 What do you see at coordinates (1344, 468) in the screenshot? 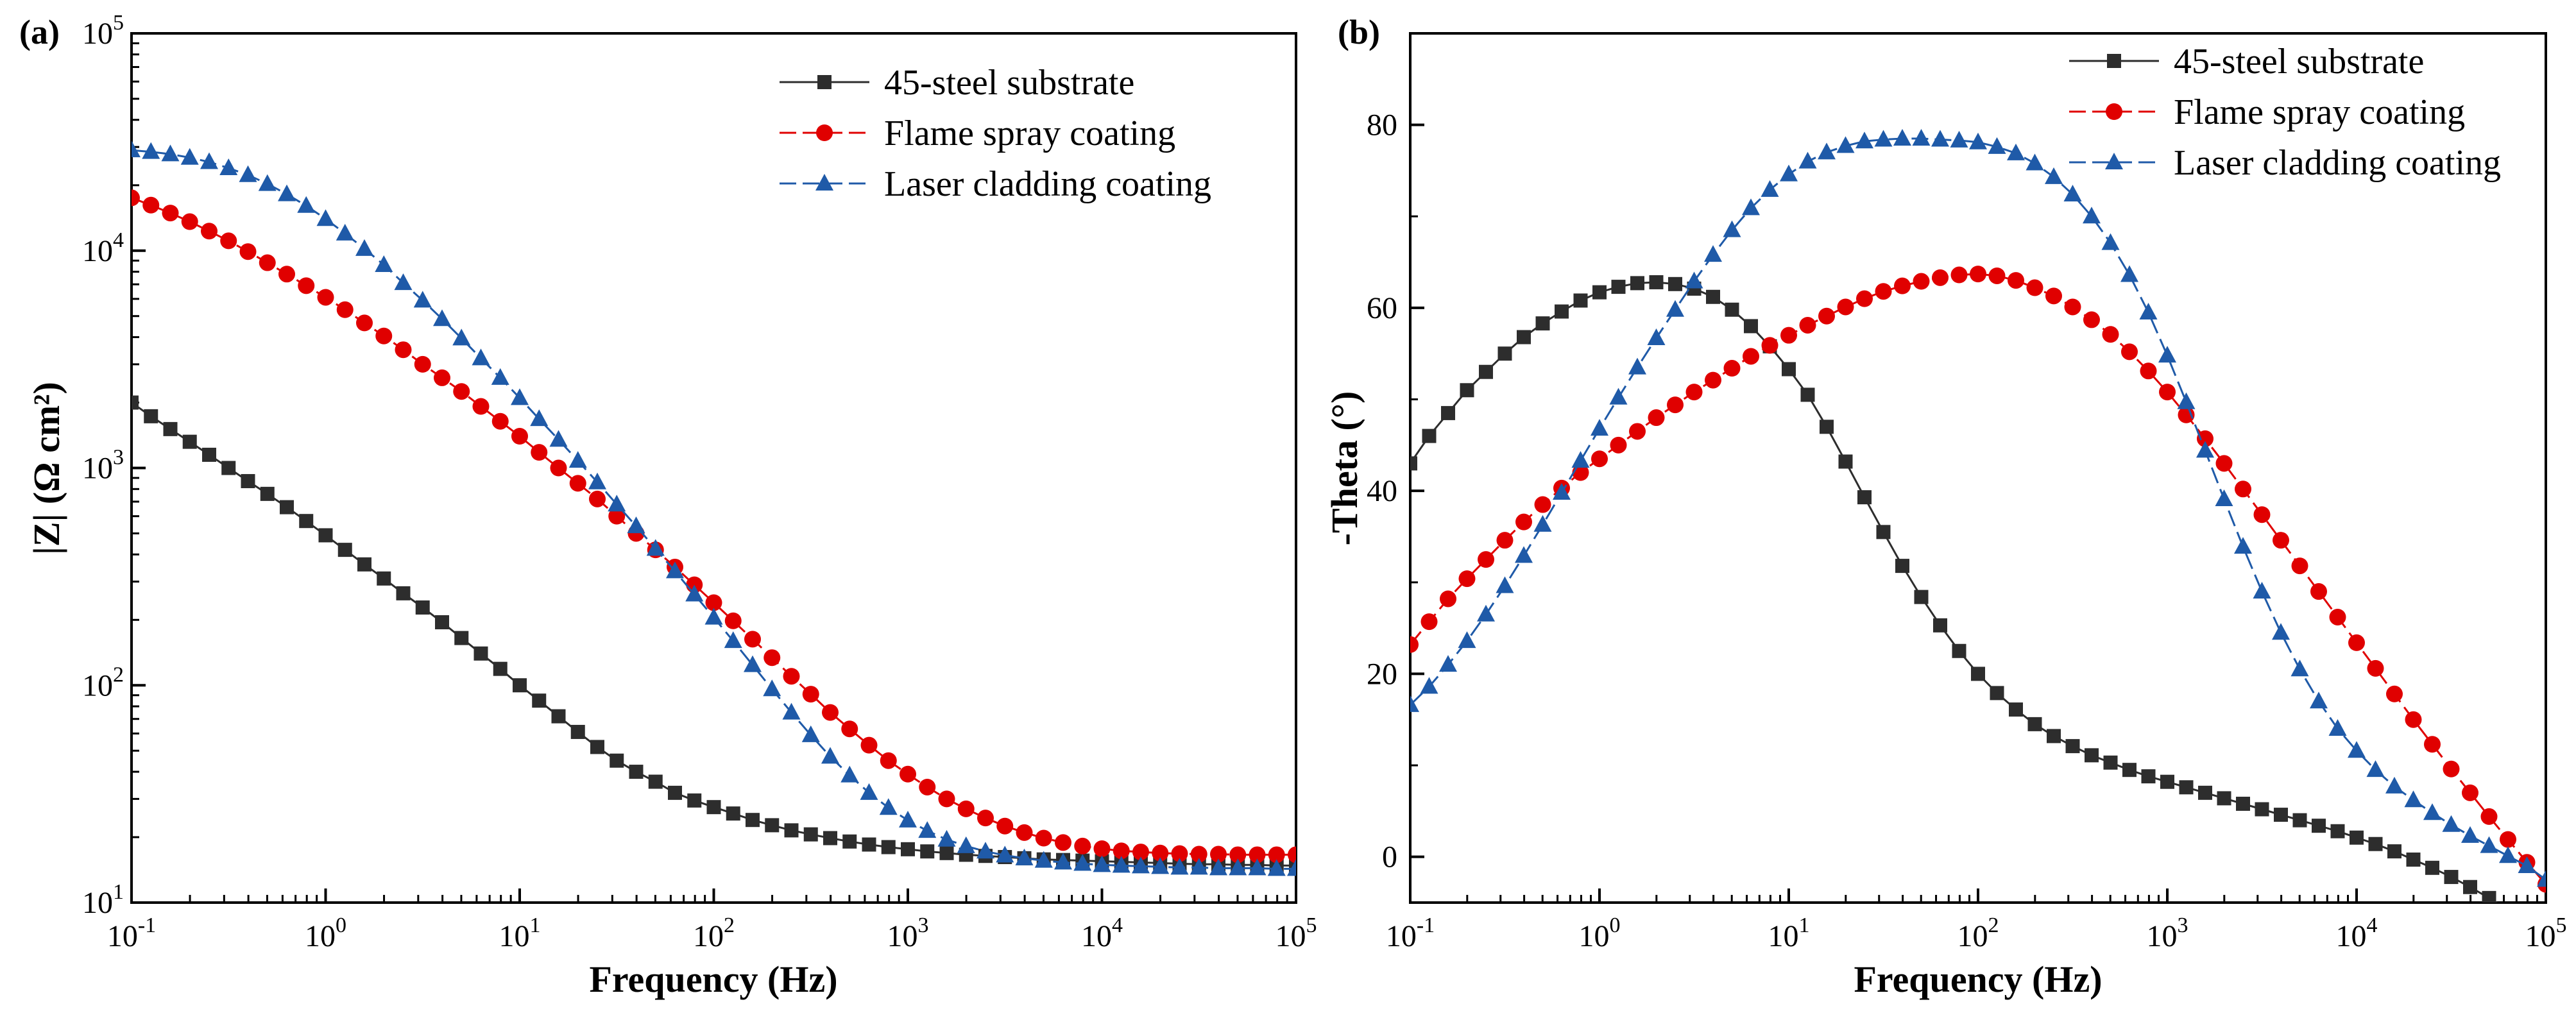
I see `panel-b-y-axis-title: -Theta (°)` at bounding box center [1344, 468].